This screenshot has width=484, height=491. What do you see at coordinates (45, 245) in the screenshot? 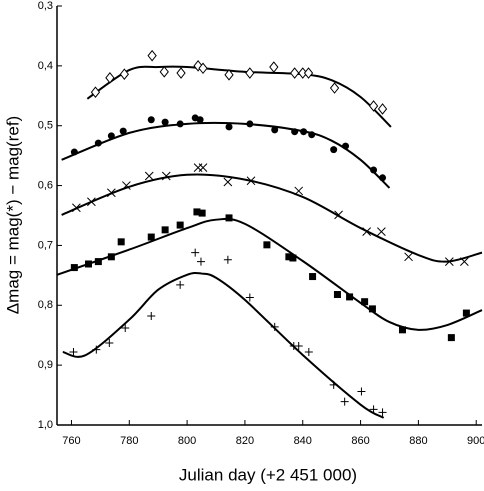
I see `y-tick-label: 0,7` at bounding box center [45, 245].